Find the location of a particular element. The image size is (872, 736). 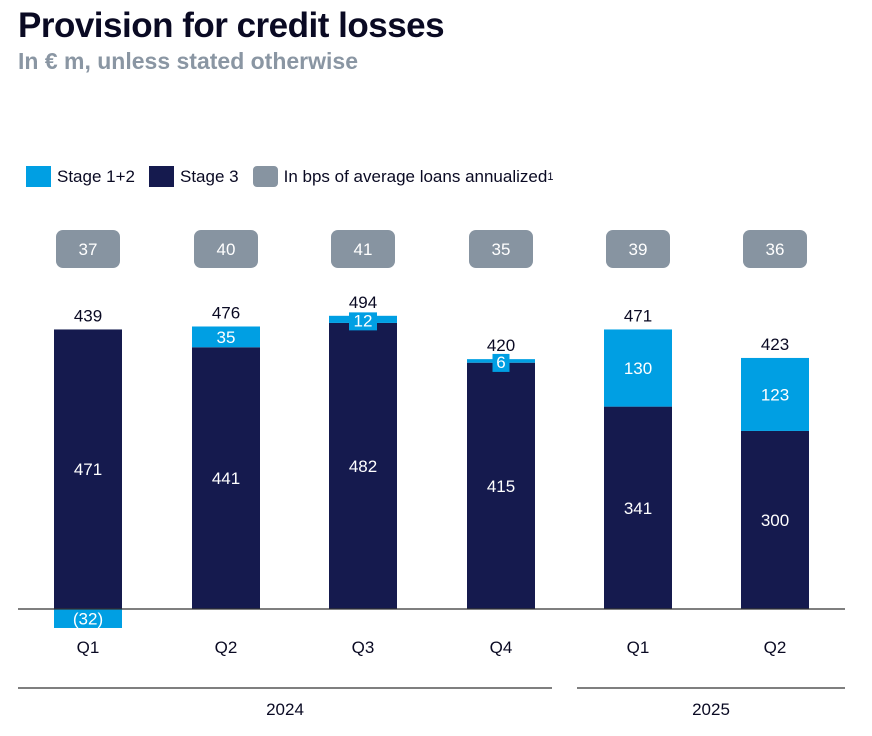

bar-label-stage12: (32) is located at coordinates (88, 618).